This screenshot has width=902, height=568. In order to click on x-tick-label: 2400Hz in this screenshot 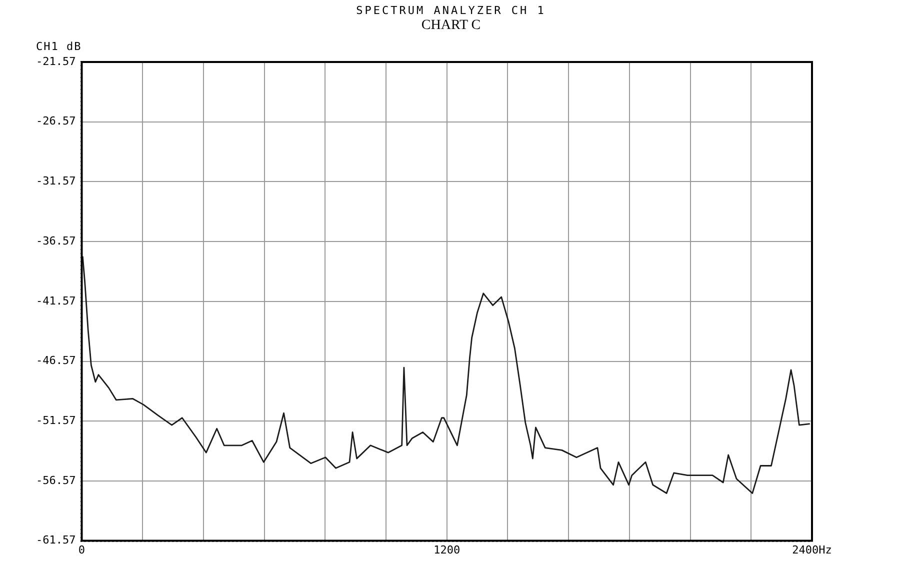, I will do `click(812, 549)`.